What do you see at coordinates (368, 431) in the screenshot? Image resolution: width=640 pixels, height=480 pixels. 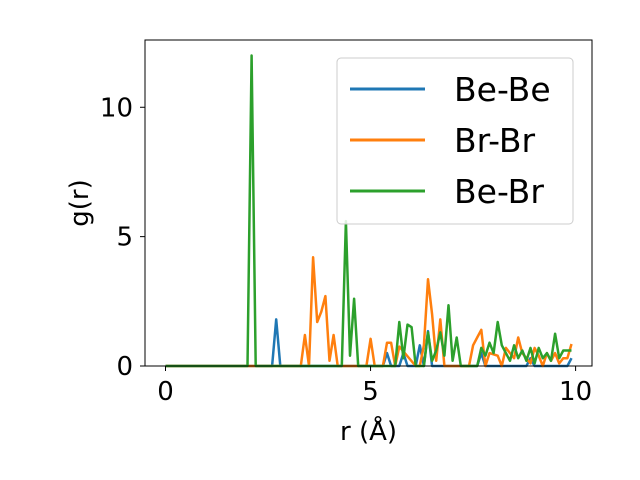 I see `x-axis-label: r (Å)` at bounding box center [368, 431].